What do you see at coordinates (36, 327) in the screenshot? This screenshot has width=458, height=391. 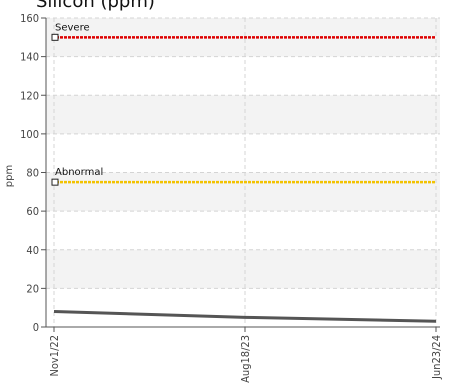 I see `y-tick-label: 0` at bounding box center [36, 327].